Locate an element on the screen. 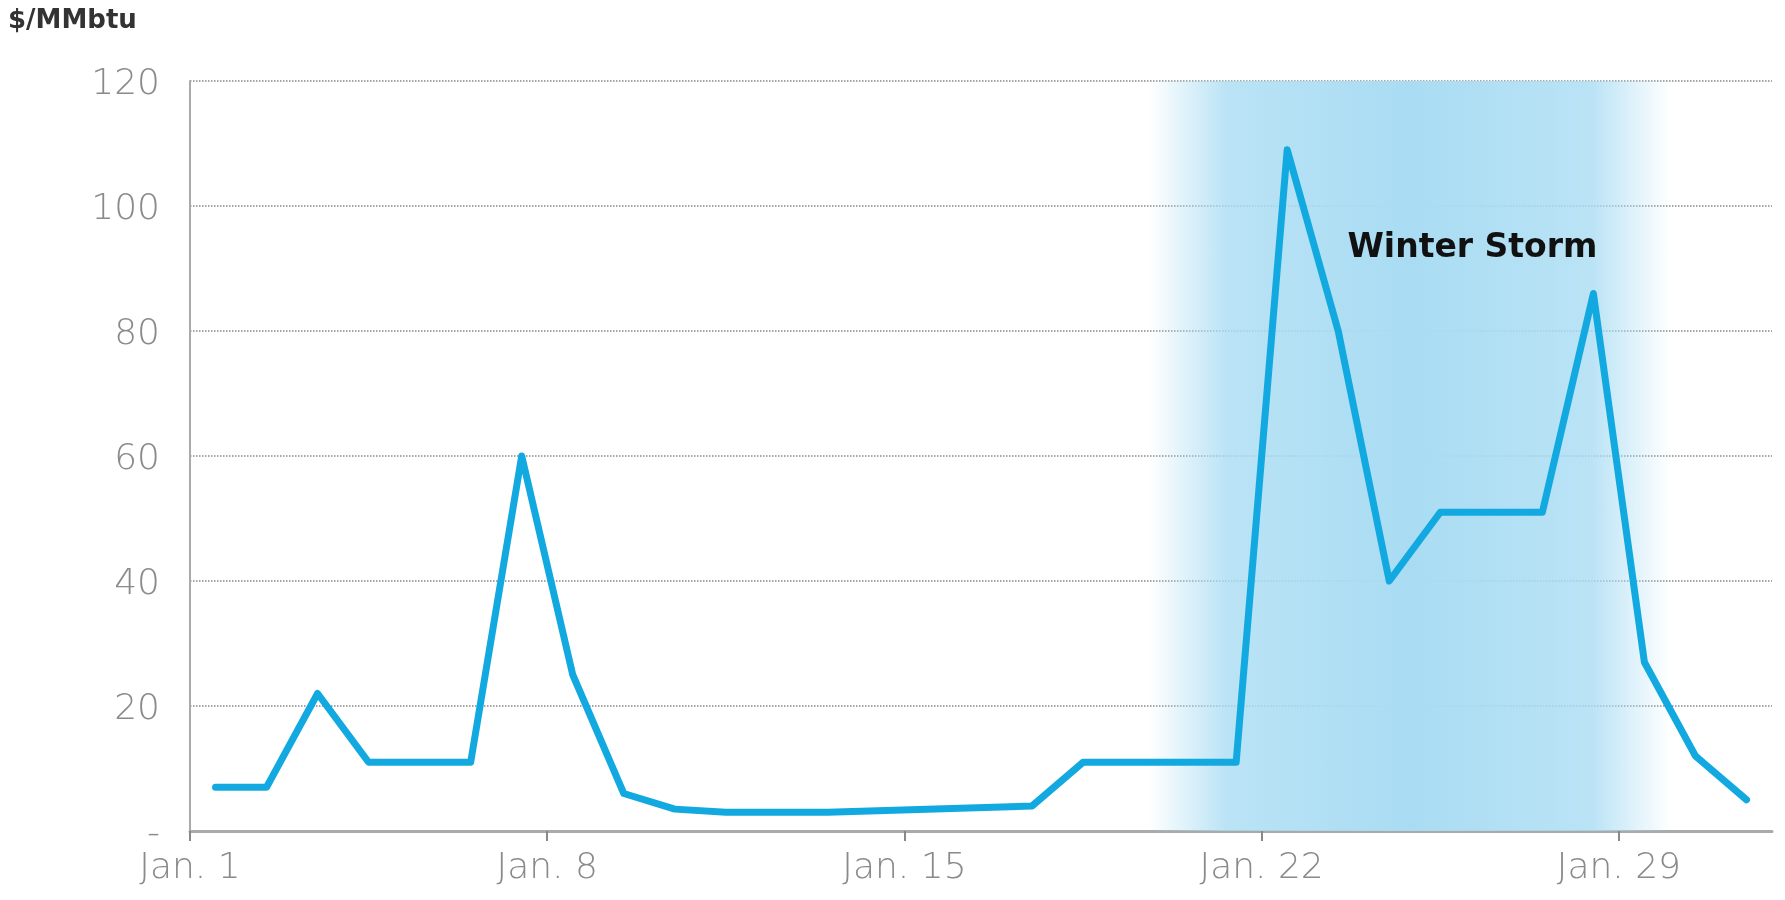 The image size is (1785, 900). x-tick-label: Jan. 22 is located at coordinates (1261, 865).